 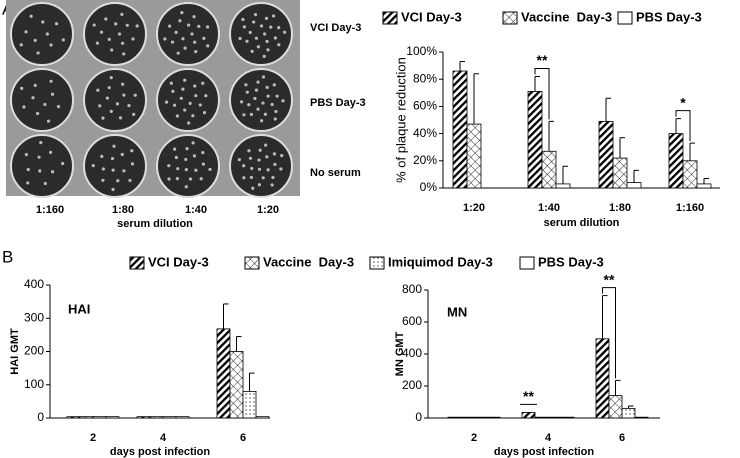 What do you see at coordinates (622, 438) in the screenshot?
I see `x-tick-label: 6` at bounding box center [622, 438].